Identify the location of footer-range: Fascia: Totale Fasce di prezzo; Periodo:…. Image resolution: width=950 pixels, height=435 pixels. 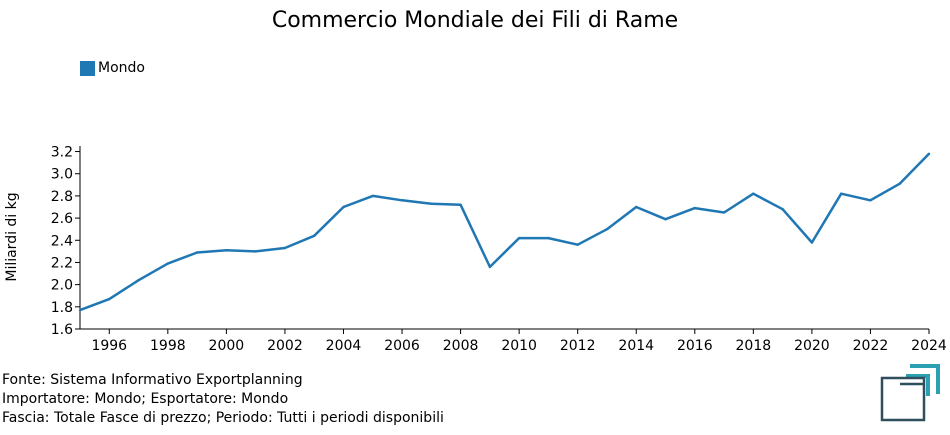
(223, 418).